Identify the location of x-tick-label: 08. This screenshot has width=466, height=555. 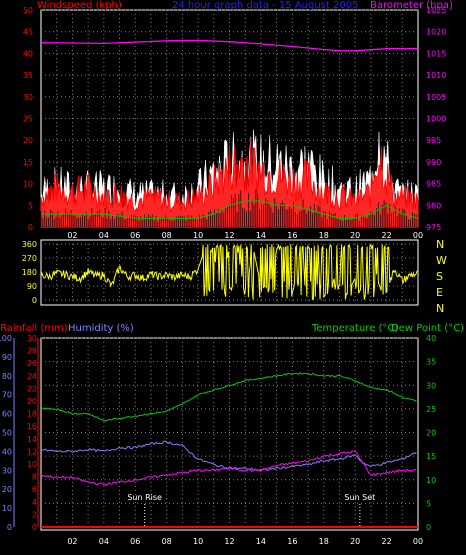
(167, 235).